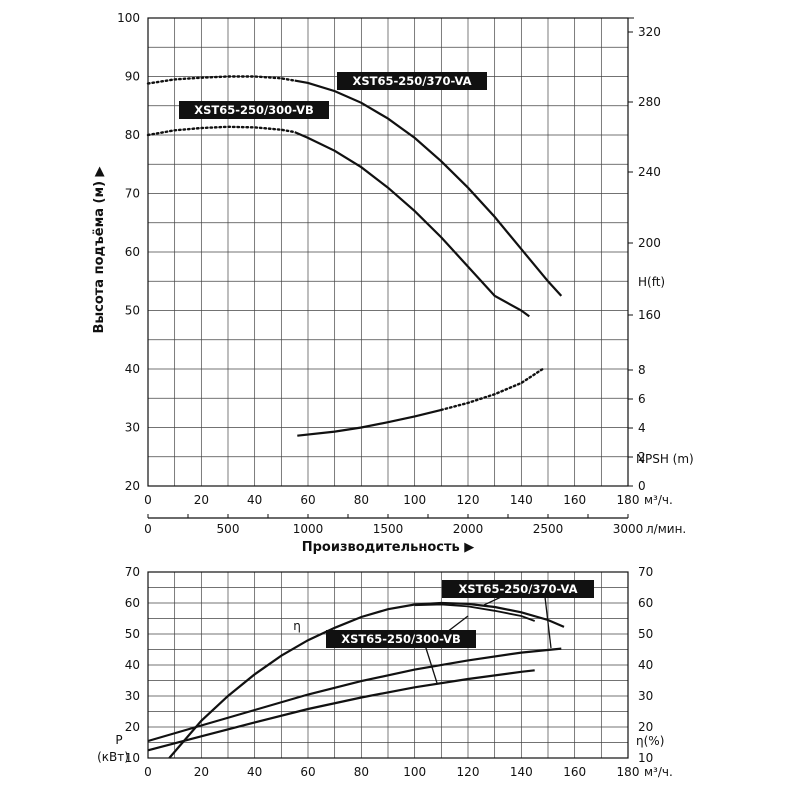 The height and width of the screenshot is (804, 800). I want to click on bottom-right-tick: 10, so click(645, 758).